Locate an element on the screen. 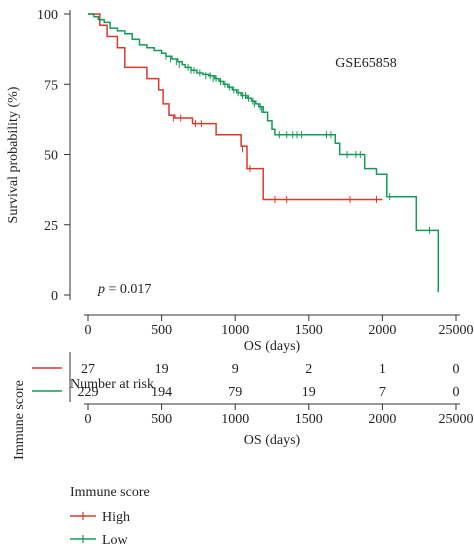 This screenshot has width=474, height=549. risk-table-ylabel: Immune score is located at coordinates (19, 420).